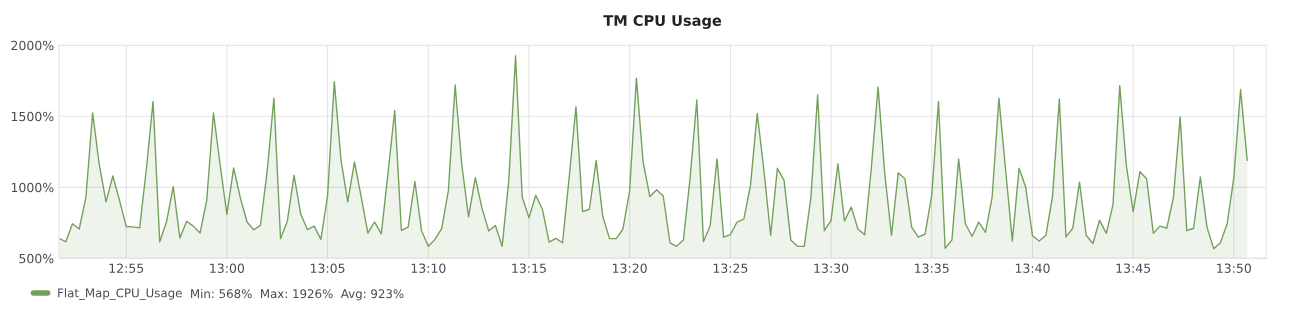 The width and height of the screenshot is (1312, 323). I want to click on x-tick-label: 13:50, so click(1234, 268).